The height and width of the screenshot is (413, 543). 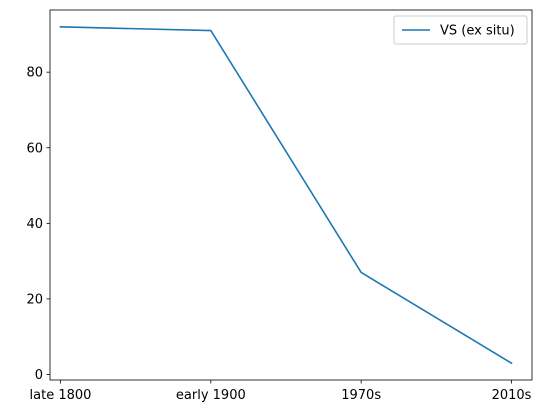 What do you see at coordinates (281, 391) in the screenshot?
I see `x-axis-ticks: late 1800 early 1900 1970s 2010s` at bounding box center [281, 391].